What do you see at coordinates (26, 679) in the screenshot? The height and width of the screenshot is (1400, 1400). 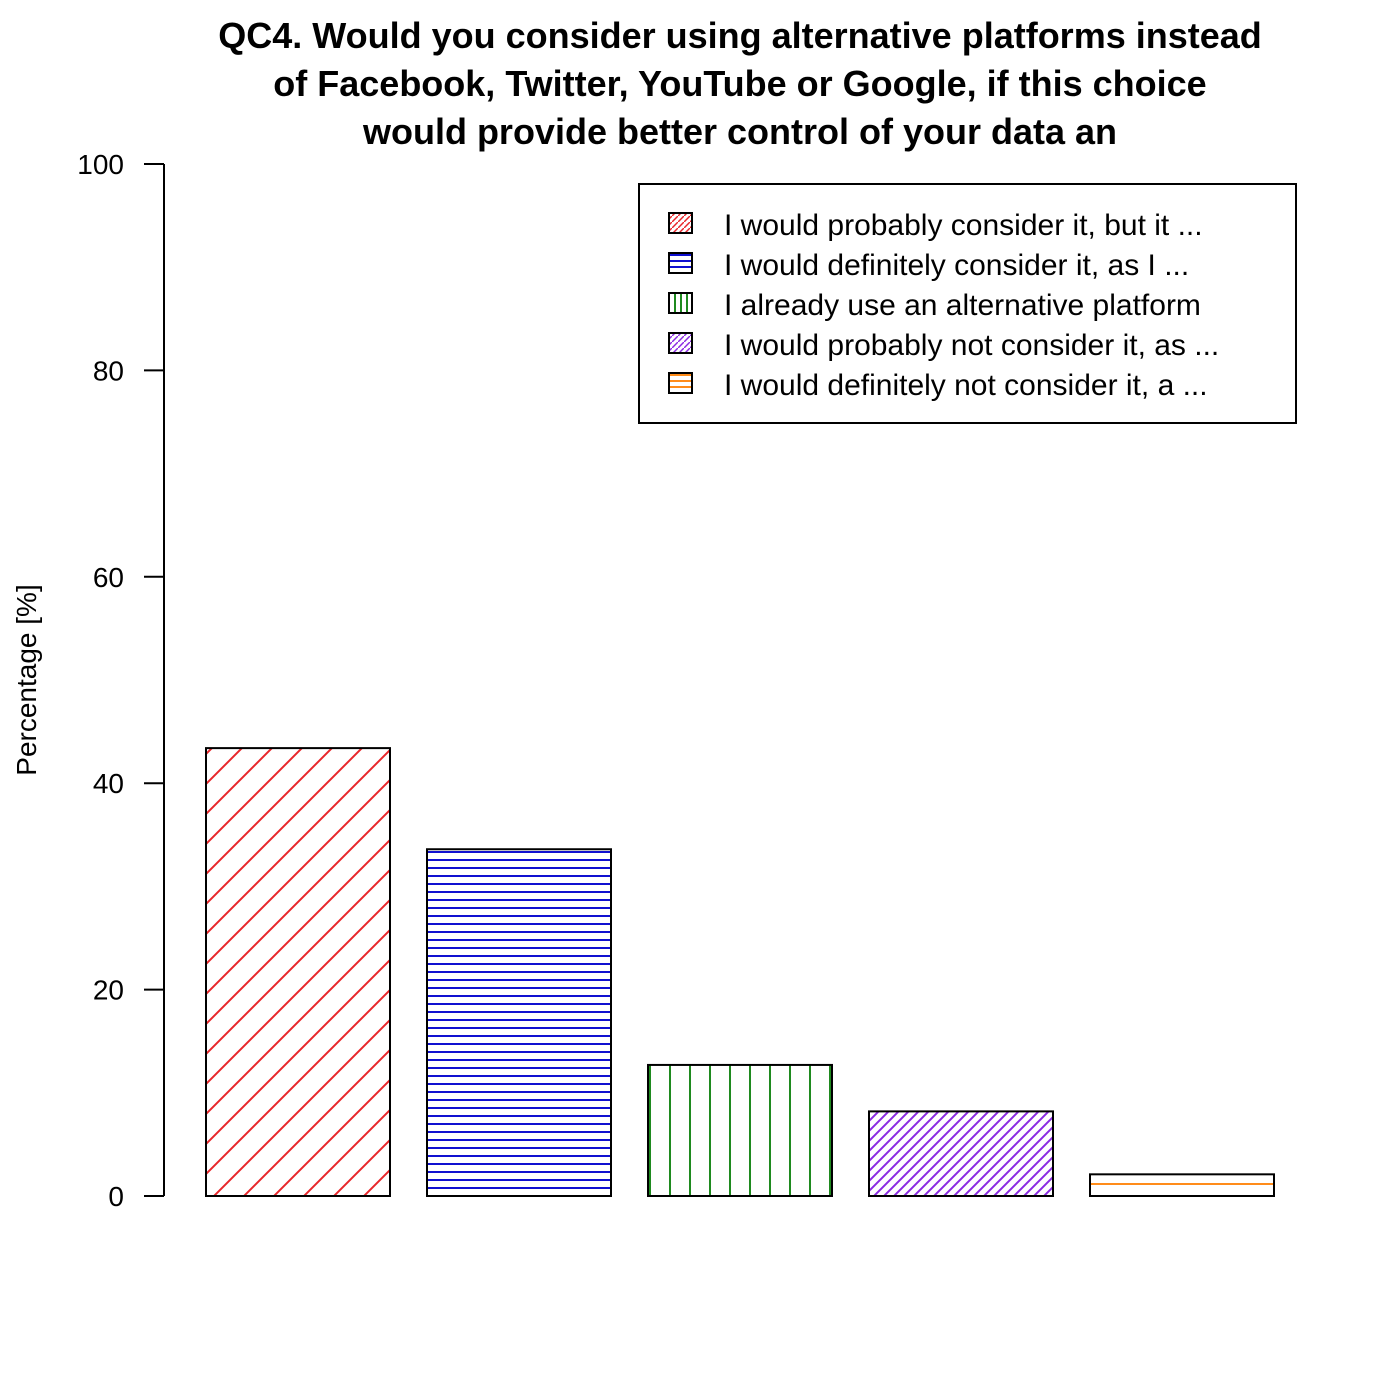 I see `y-axis-label: Percentage [%]` at bounding box center [26, 679].